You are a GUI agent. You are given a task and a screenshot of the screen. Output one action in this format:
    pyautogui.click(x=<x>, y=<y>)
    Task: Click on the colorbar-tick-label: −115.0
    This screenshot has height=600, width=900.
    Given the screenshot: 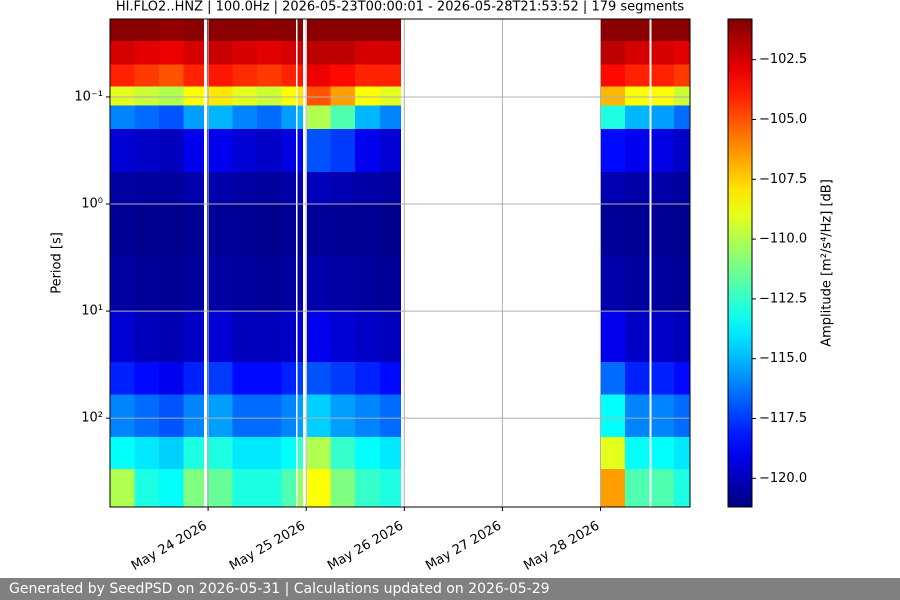 What is the action you would take?
    pyautogui.click(x=783, y=358)
    